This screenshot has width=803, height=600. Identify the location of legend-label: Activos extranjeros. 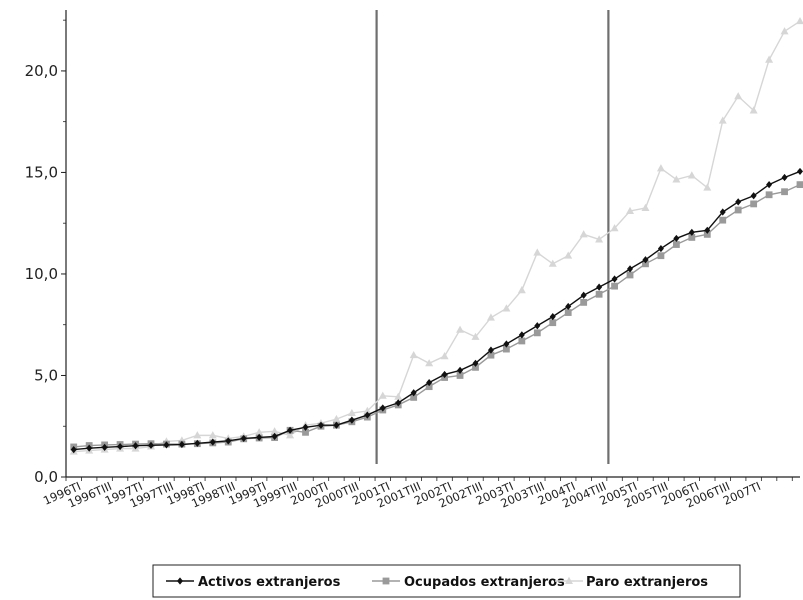
(269, 582).